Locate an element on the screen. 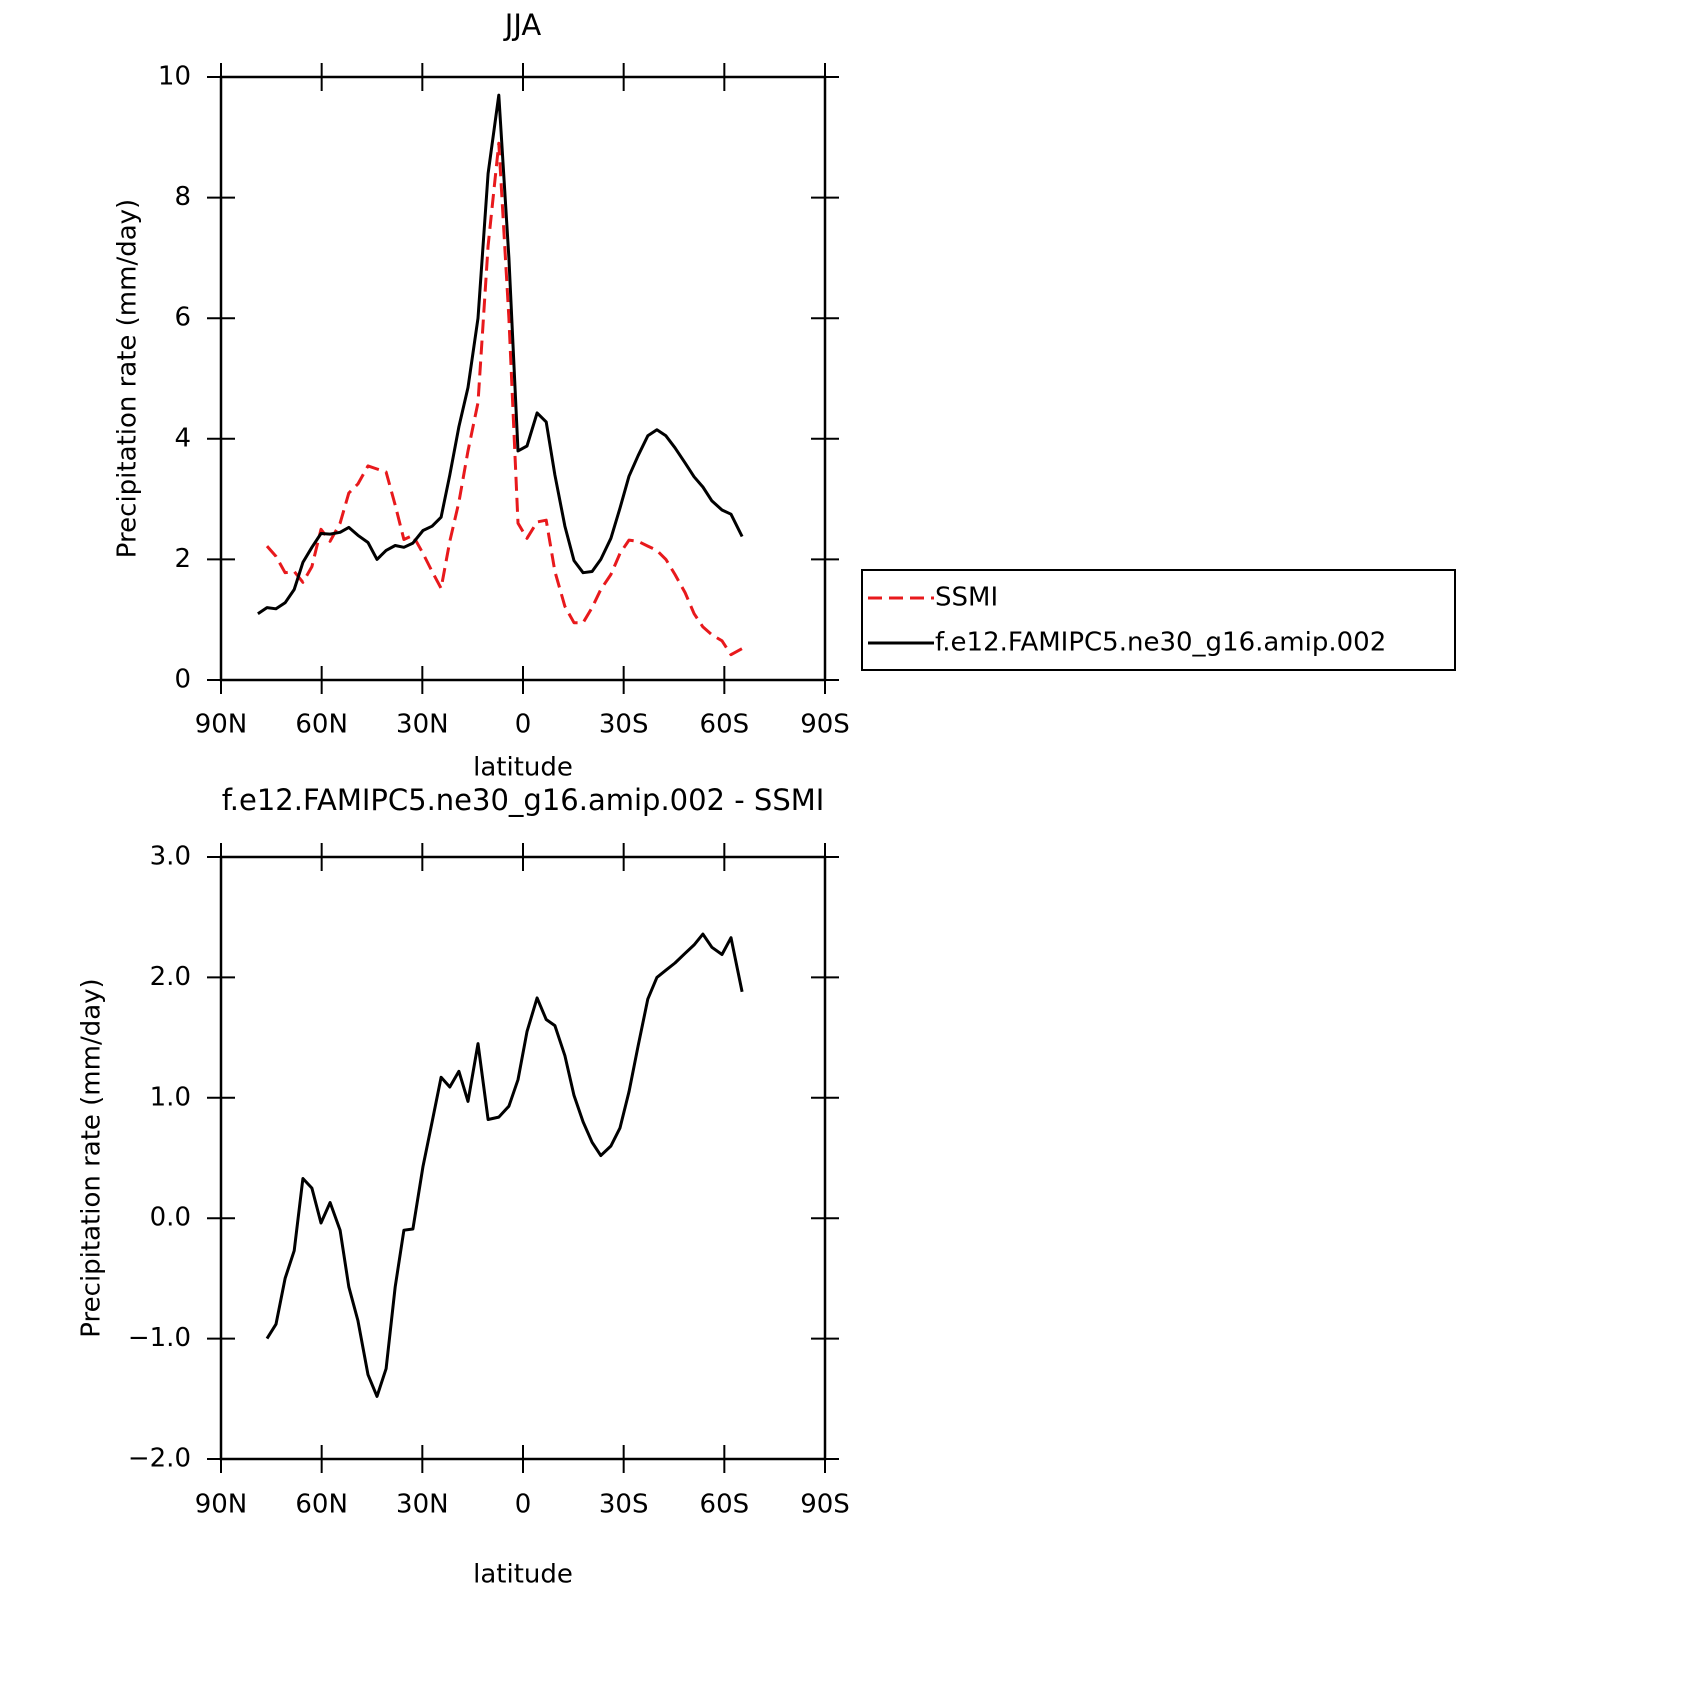  y-tick-label: 2.0 is located at coordinates (170, 977).